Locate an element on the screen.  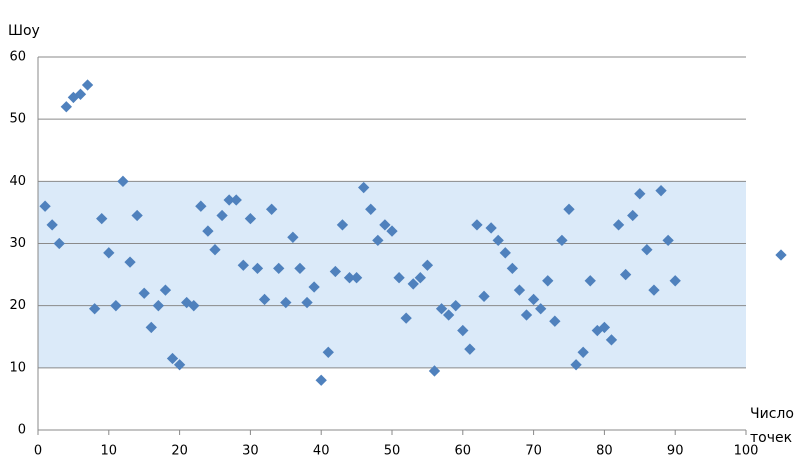
y-tick-label: 20 is located at coordinates (17, 305).